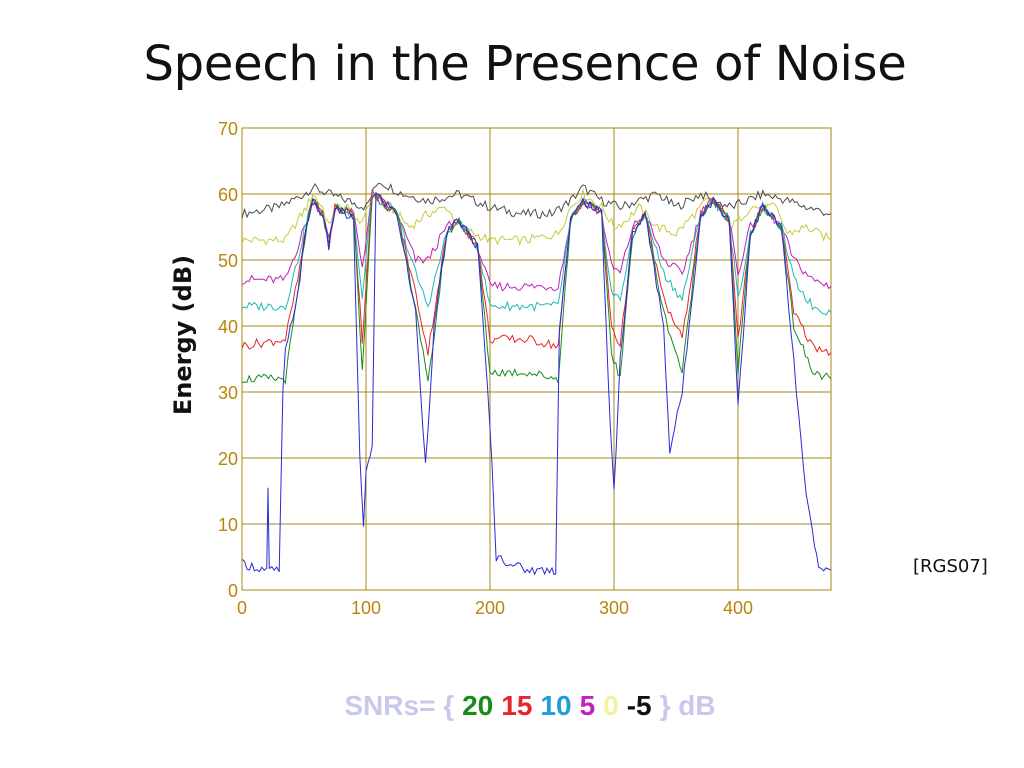 Image resolution: width=1024 pixels, height=768 pixels. Describe the element at coordinates (228, 327) in the screenshot. I see `y-tick-label-40: 40` at that location.